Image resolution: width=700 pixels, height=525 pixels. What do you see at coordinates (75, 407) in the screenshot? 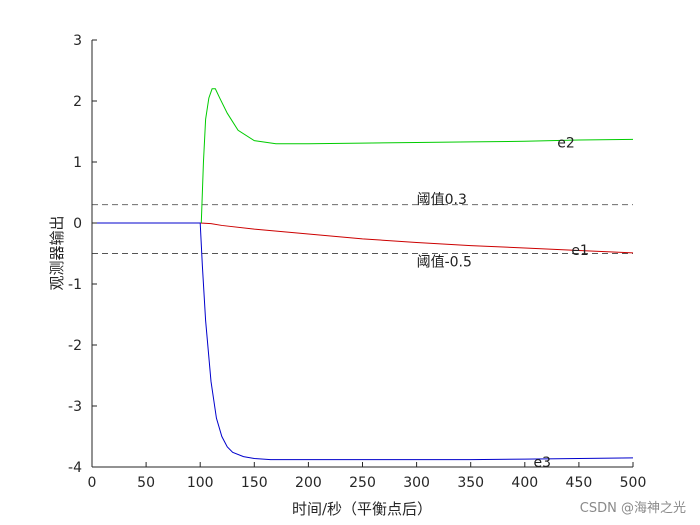
I see `y-tick-label: -3` at bounding box center [75, 407].